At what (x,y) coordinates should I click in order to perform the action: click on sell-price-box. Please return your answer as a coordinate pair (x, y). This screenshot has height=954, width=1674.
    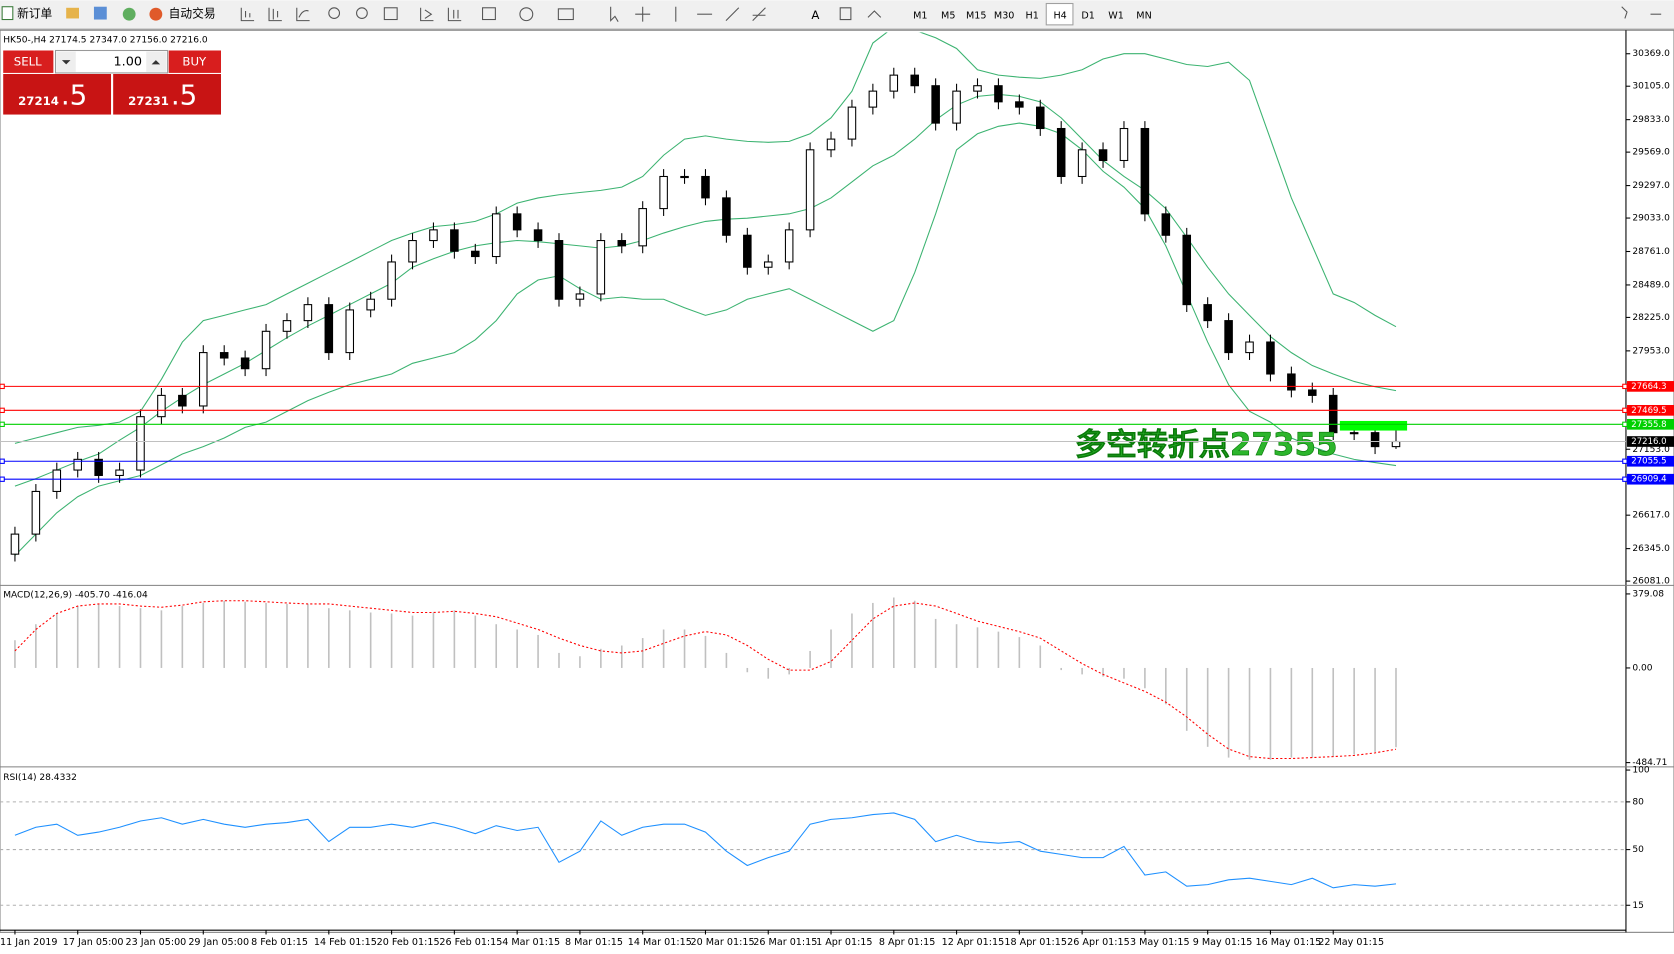
    Looking at the image, I should click on (57, 94).